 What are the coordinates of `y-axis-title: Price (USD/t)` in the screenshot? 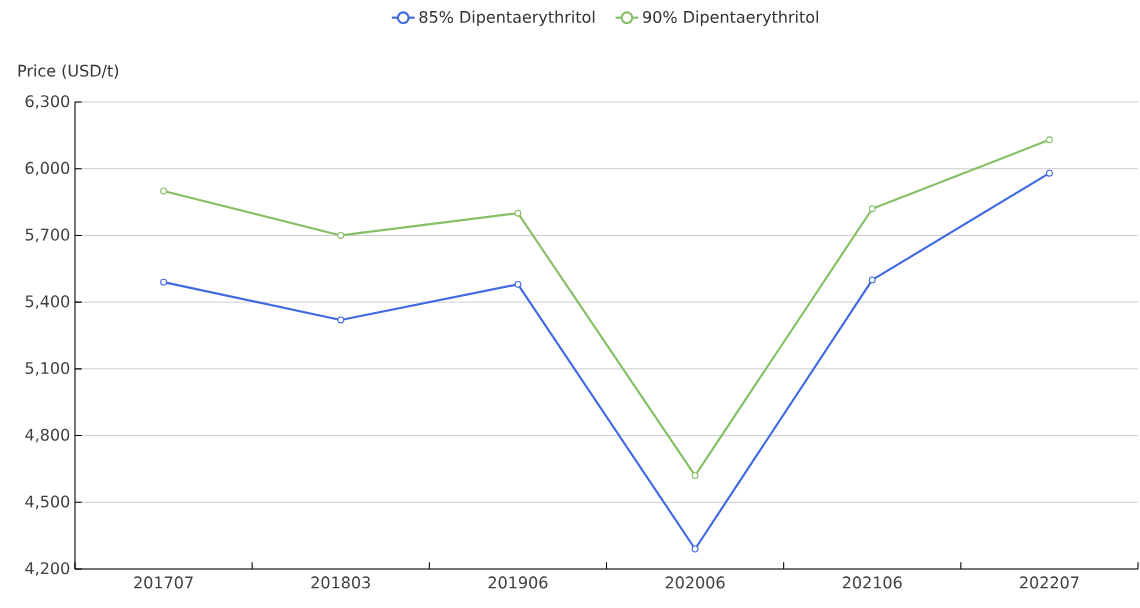 It's located at (68, 71).